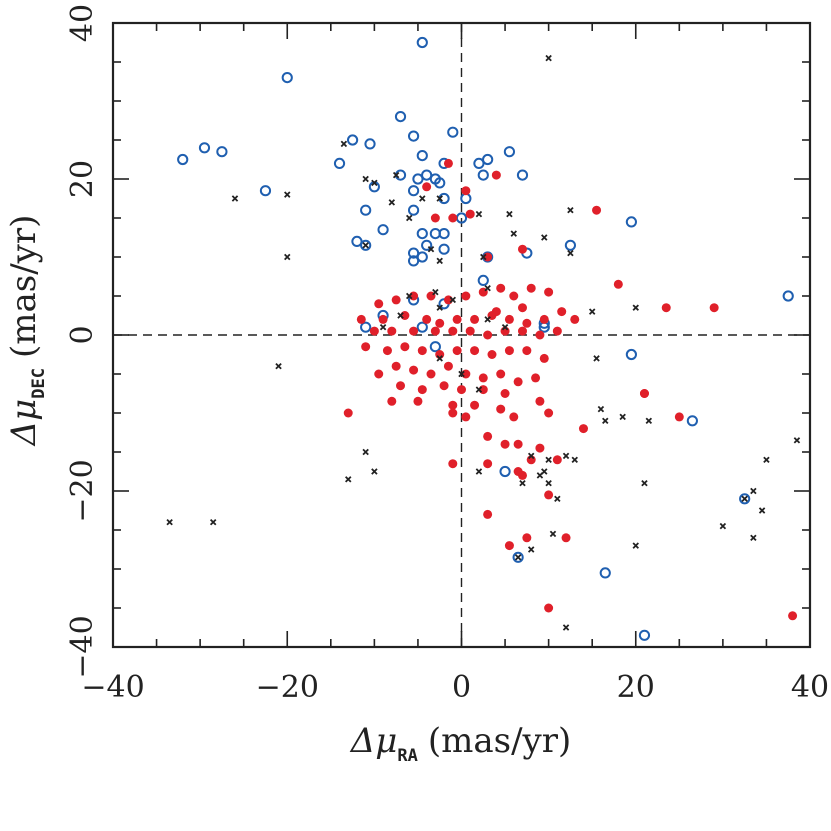 This screenshot has height=831, width=831. Describe the element at coordinates (82, 334) in the screenshot. I see `y-tick-label: 0` at that location.